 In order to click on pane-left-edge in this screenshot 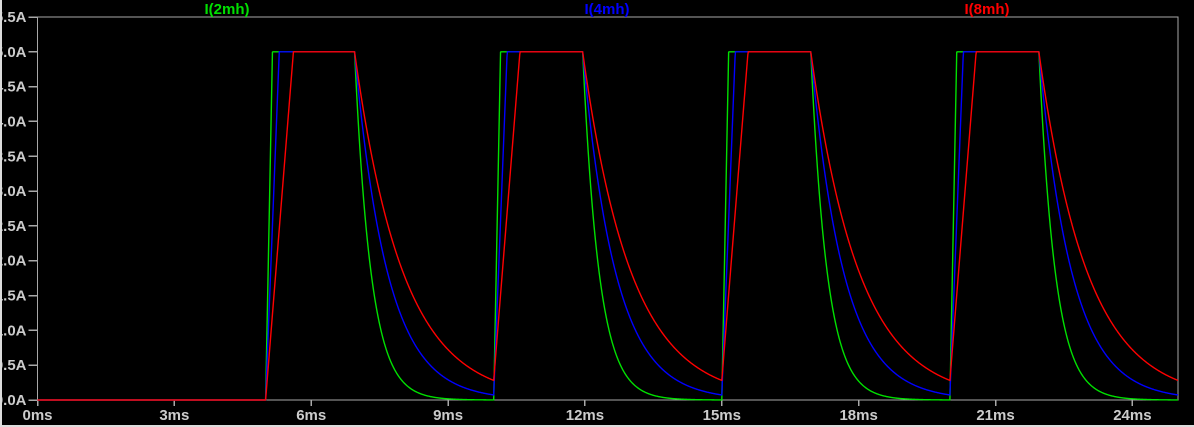, I will do `click(1, 213)`.